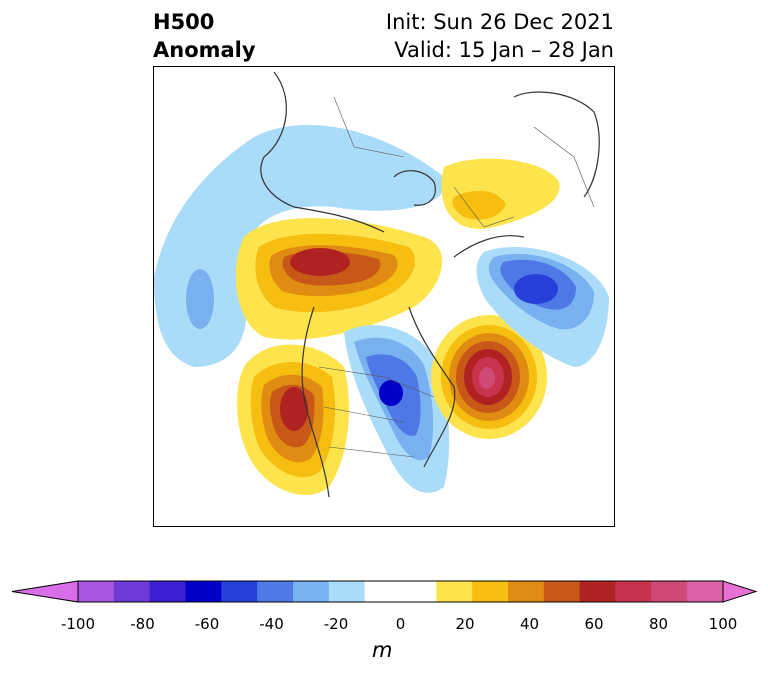  I want to click on colorbar-tick-label: -60, so click(207, 624).